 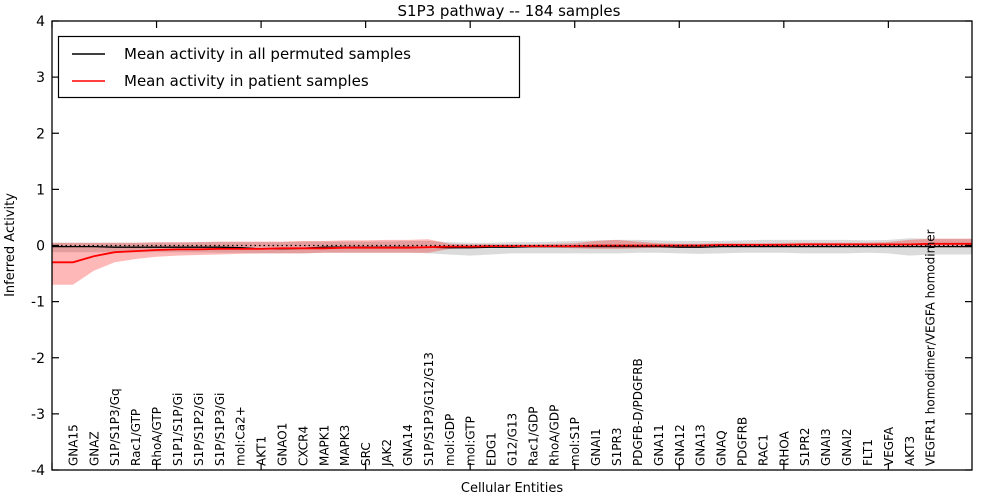 I want to click on y-tick-label: -1, so click(x=38, y=303).